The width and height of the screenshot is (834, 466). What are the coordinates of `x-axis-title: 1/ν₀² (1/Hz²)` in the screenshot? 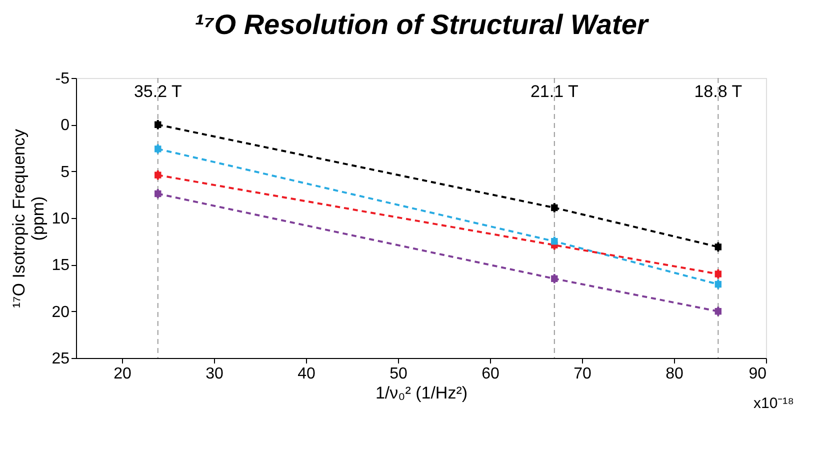 It's located at (421, 393).